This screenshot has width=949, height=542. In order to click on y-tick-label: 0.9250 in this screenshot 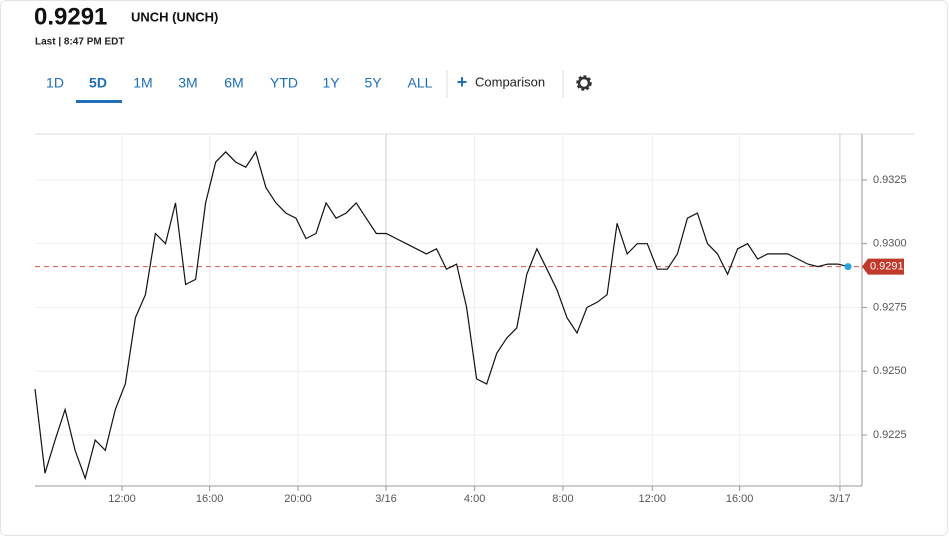, I will do `click(890, 371)`.